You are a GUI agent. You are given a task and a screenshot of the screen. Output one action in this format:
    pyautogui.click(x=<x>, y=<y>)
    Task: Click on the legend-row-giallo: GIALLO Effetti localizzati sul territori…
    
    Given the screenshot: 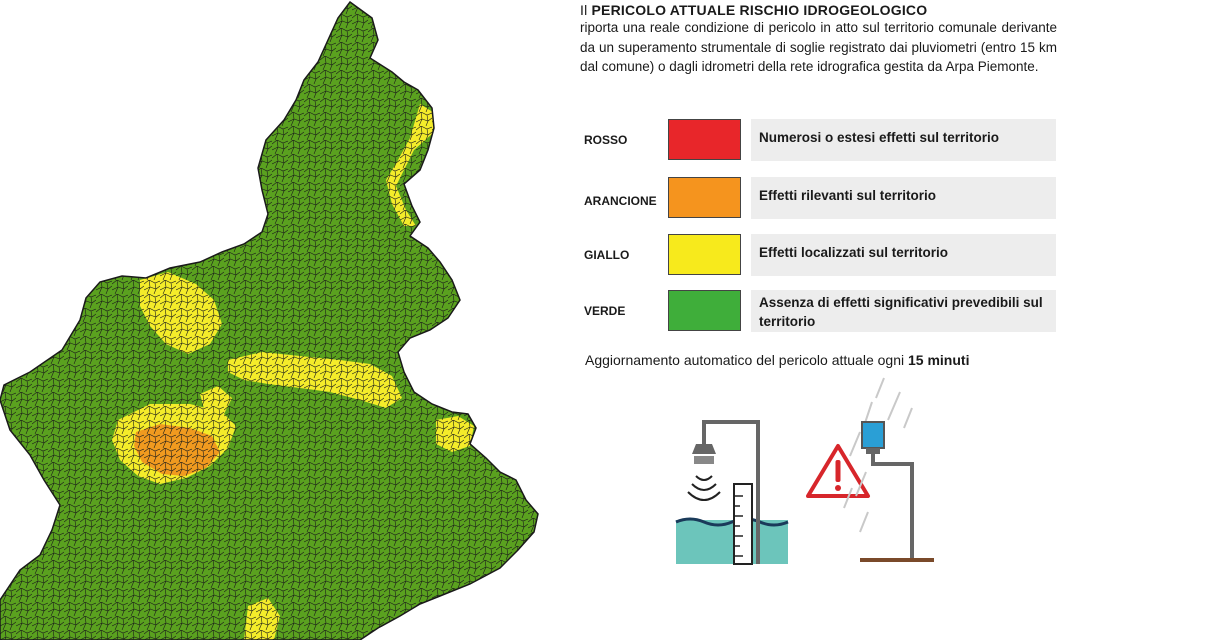 What is the action you would take?
    pyautogui.click(x=820, y=256)
    